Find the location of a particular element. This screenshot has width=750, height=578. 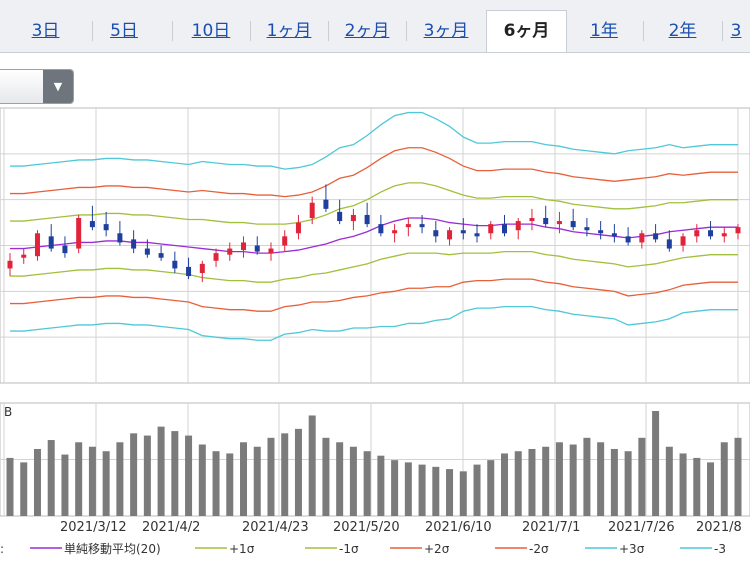

x-axis-label: 2021/5/20 is located at coordinates (366, 527).